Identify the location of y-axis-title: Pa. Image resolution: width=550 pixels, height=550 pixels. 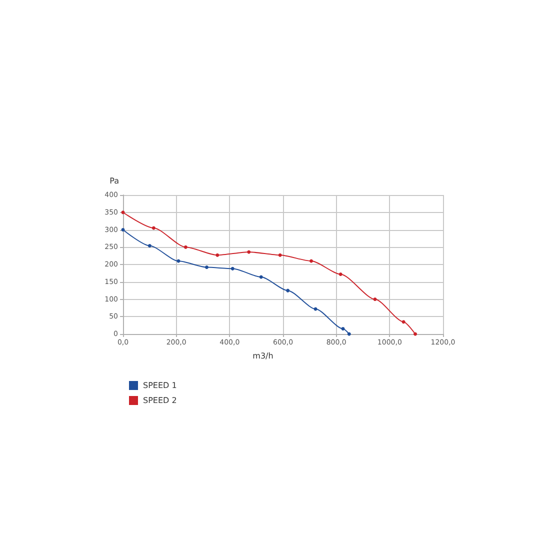
(115, 181).